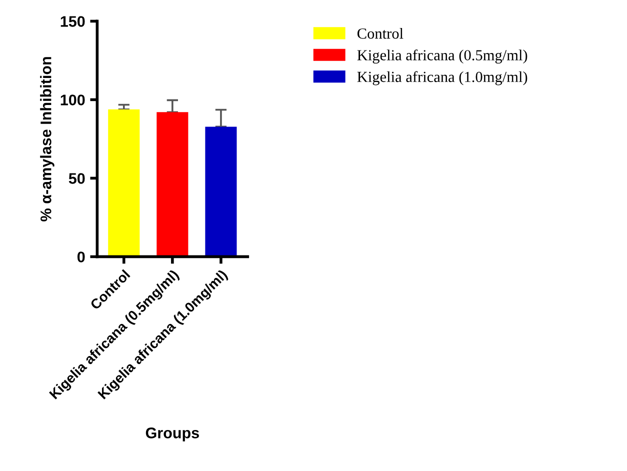 The width and height of the screenshot is (627, 471). I want to click on legend-label: Control, so click(380, 33).